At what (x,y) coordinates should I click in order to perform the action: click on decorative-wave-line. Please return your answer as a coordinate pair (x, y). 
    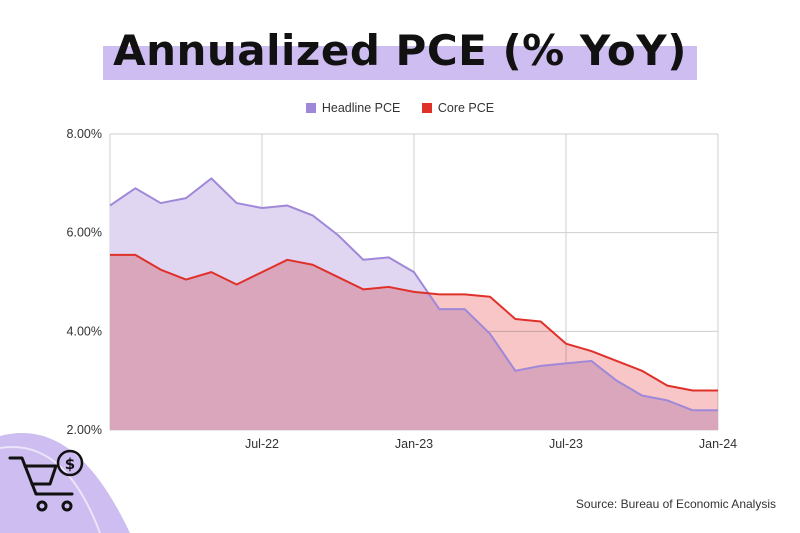
    Looking at the image, I should click on (50, 489).